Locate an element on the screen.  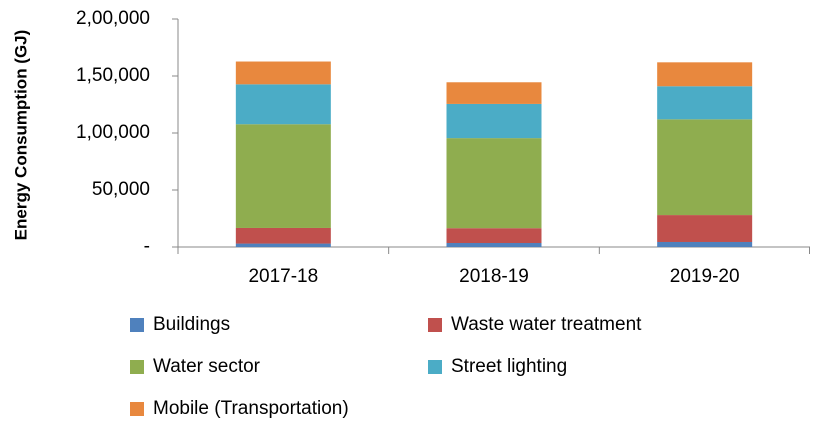
y-tick-label: 1,00,000 is located at coordinates (113, 132).